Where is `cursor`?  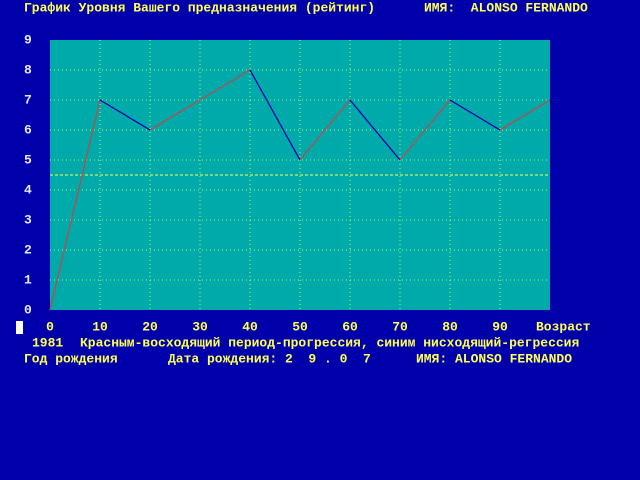
cursor is located at coordinates (19, 327).